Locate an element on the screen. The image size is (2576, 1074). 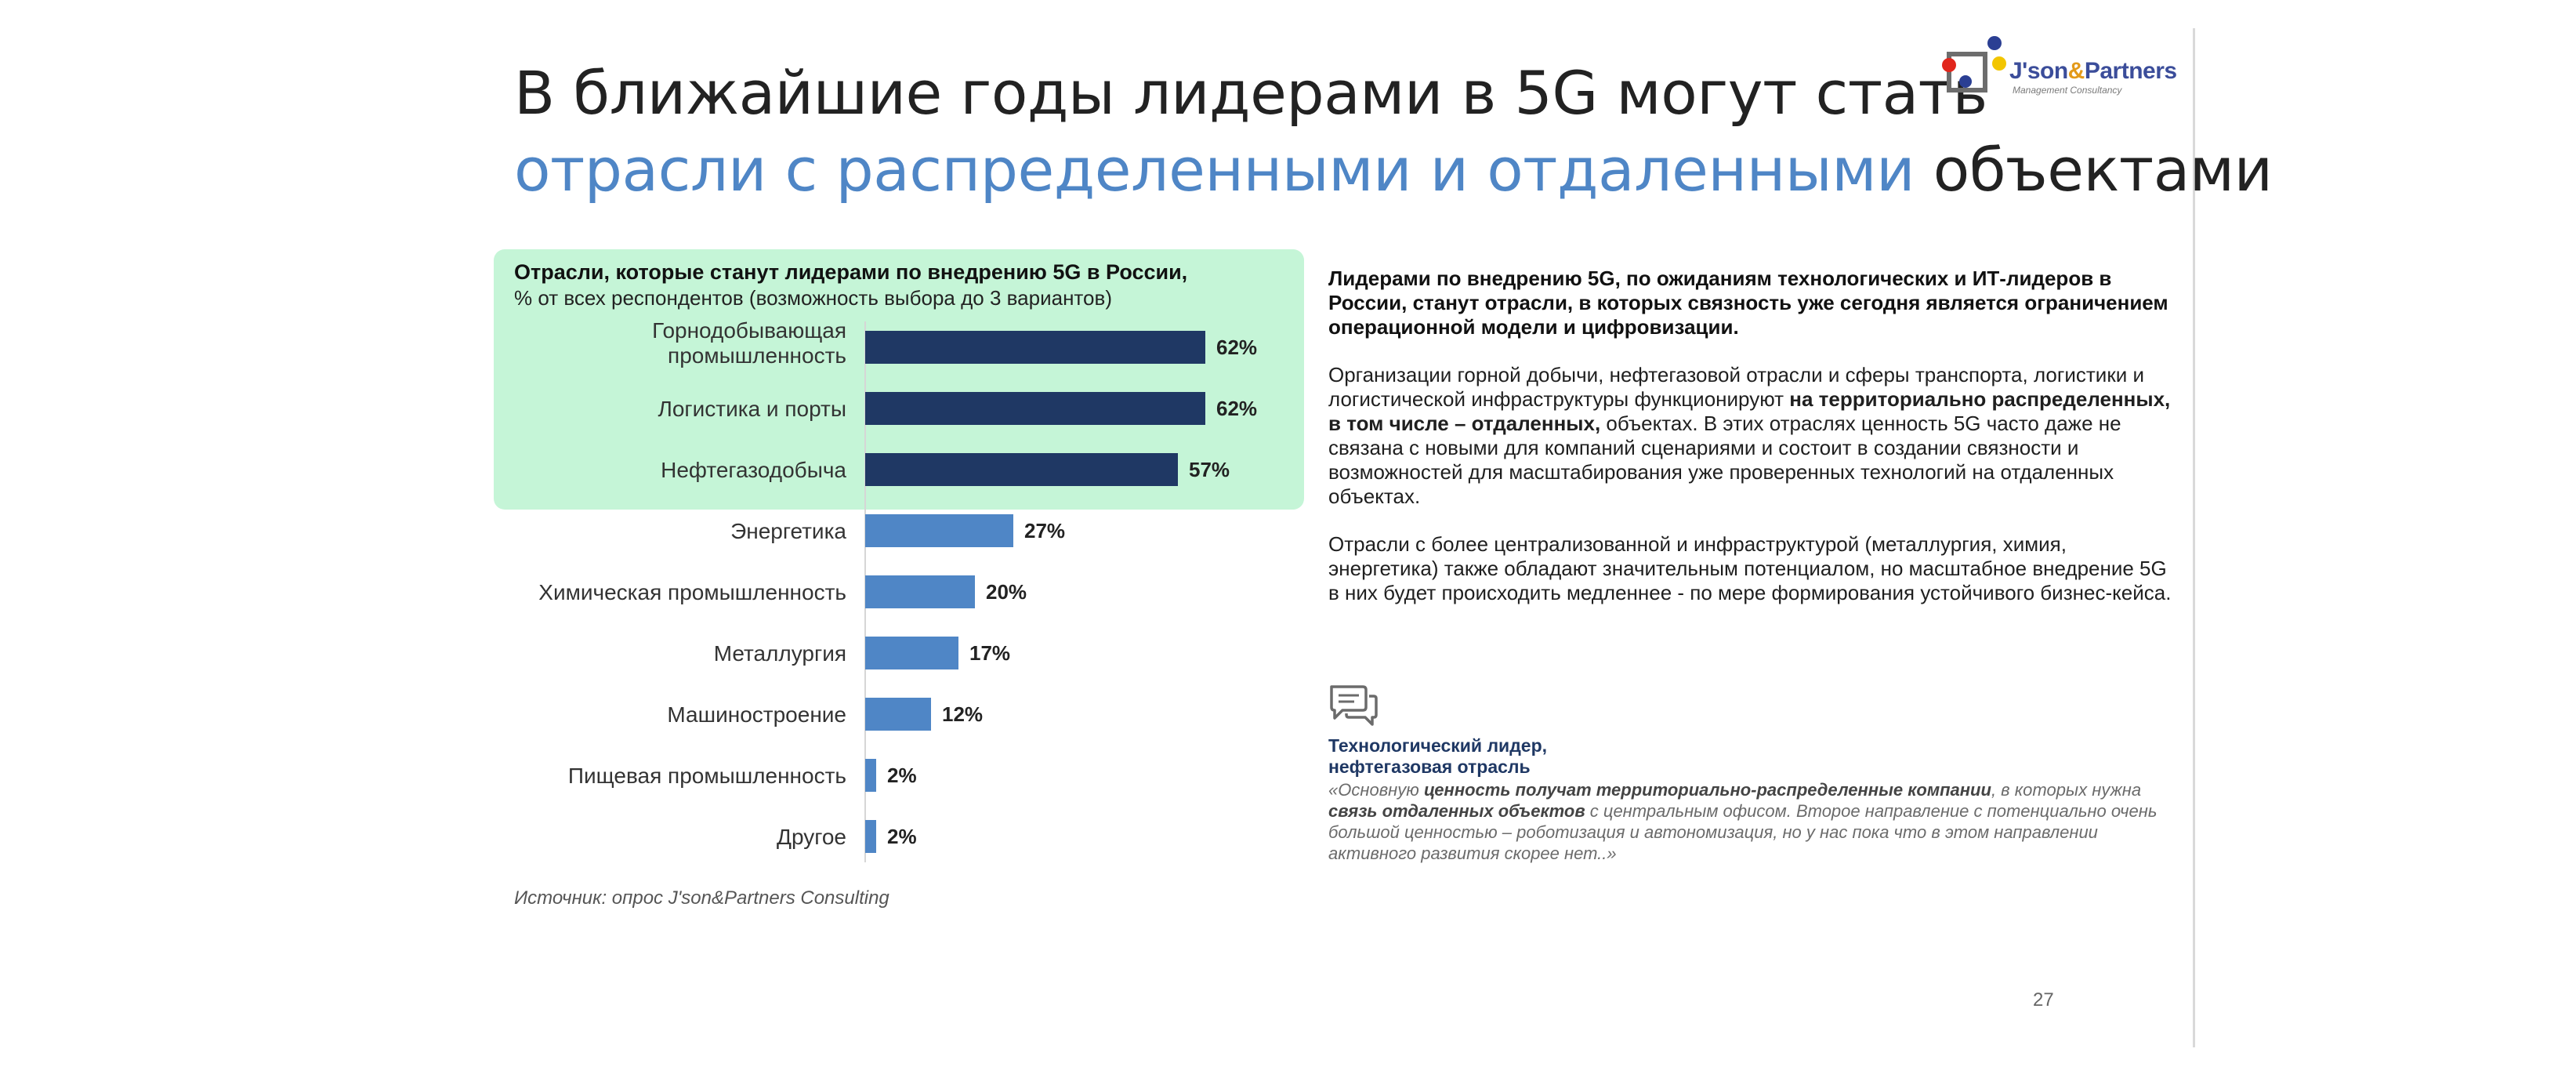
logo-subtitle: Management Consultancy is located at coordinates (2067, 90).